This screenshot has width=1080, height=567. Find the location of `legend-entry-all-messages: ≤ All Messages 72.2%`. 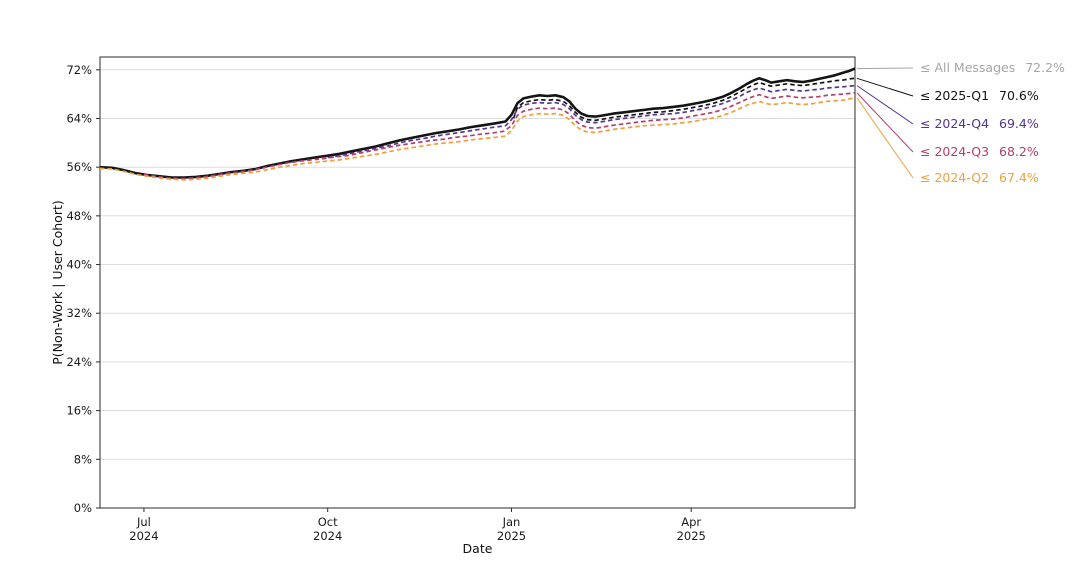

legend-entry-all-messages: ≤ All Messages 72.2% is located at coordinates (992, 67).